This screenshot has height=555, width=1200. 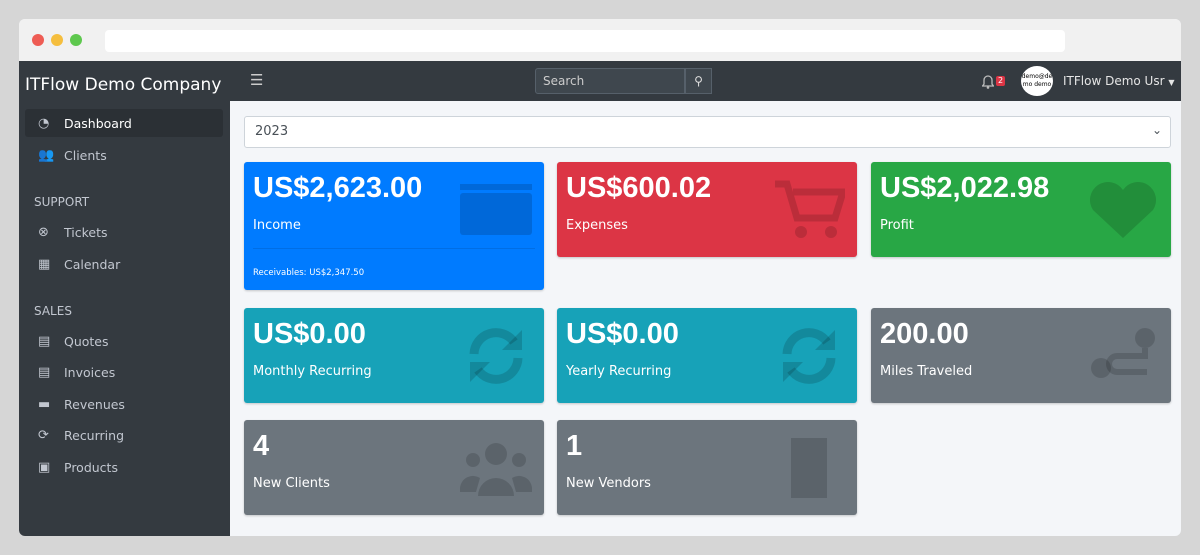 What do you see at coordinates (338, 188) in the screenshot?
I see `stat-value: US$2,623.00` at bounding box center [338, 188].